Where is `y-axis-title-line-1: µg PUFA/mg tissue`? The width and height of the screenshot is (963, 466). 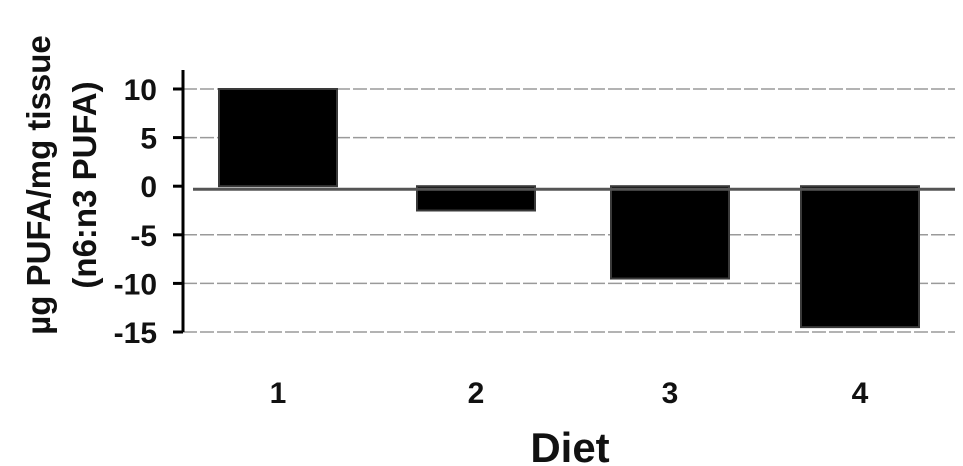 y-axis-title-line-1: µg PUFA/mg tissue is located at coordinates (38, 185).